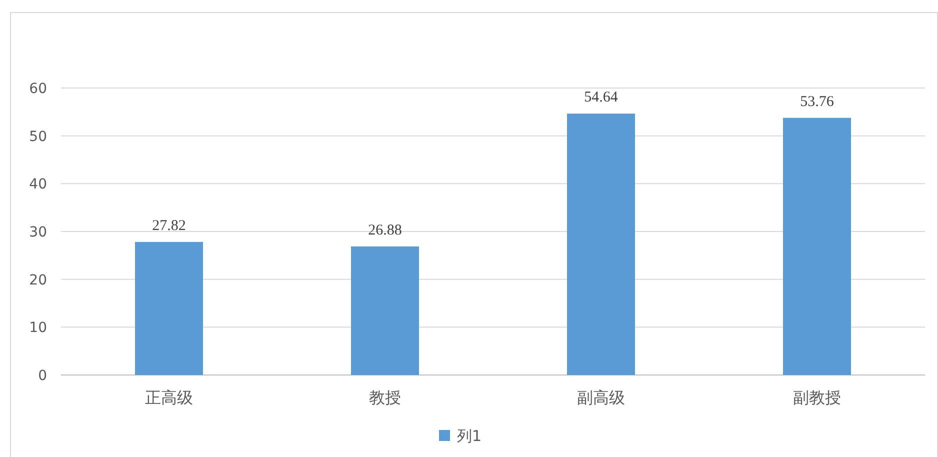 This screenshot has height=457, width=938. I want to click on x-tick-label: 正高级, so click(169, 397).